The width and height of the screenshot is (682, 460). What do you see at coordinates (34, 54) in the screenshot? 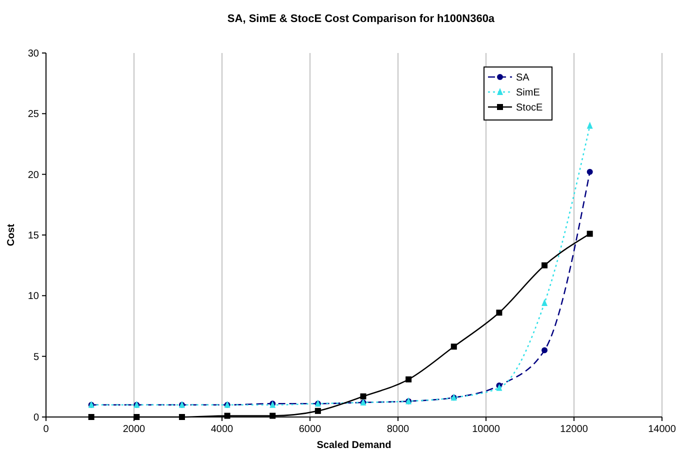
I see `y-tick-label: 30` at bounding box center [34, 54].